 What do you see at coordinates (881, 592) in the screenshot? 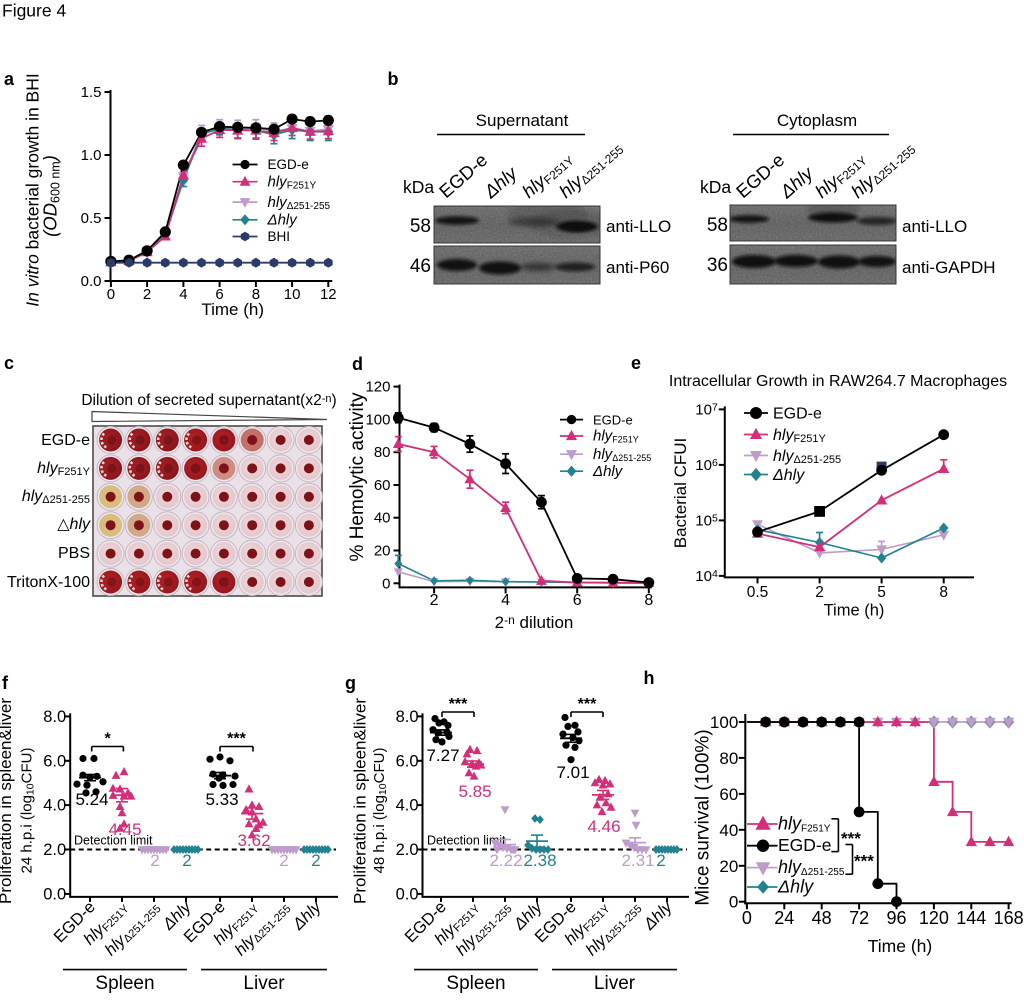
I see `svg-text: 5` at bounding box center [881, 592].